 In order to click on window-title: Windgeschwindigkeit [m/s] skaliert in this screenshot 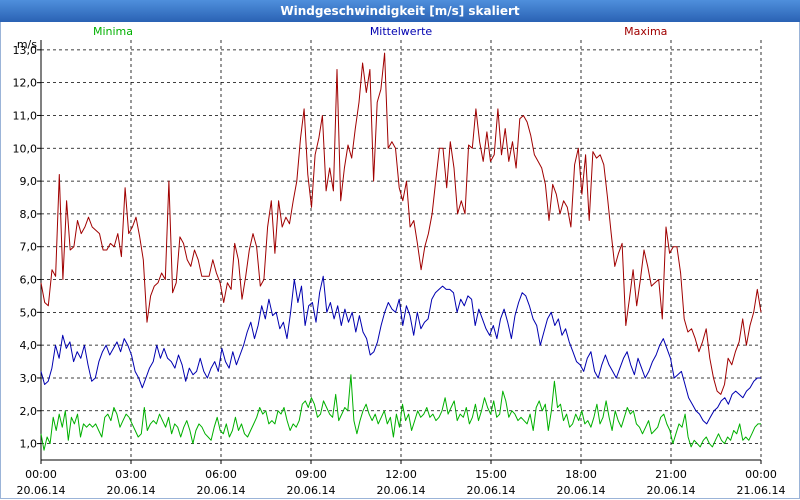, I will do `click(400, 11)`.